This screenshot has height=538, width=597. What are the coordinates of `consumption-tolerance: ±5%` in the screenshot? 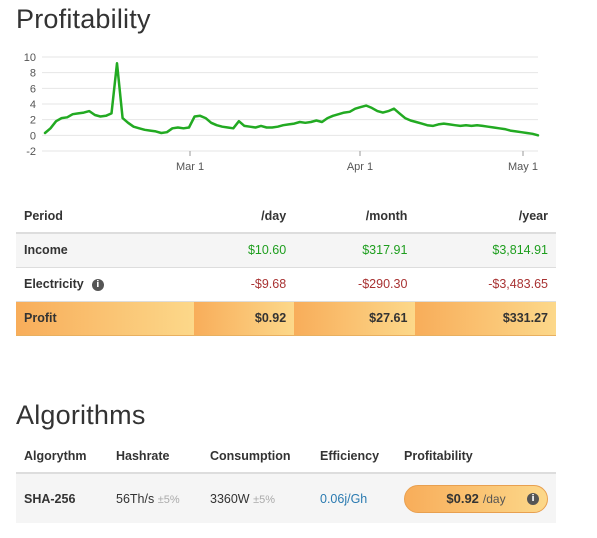 It's located at (264, 499).